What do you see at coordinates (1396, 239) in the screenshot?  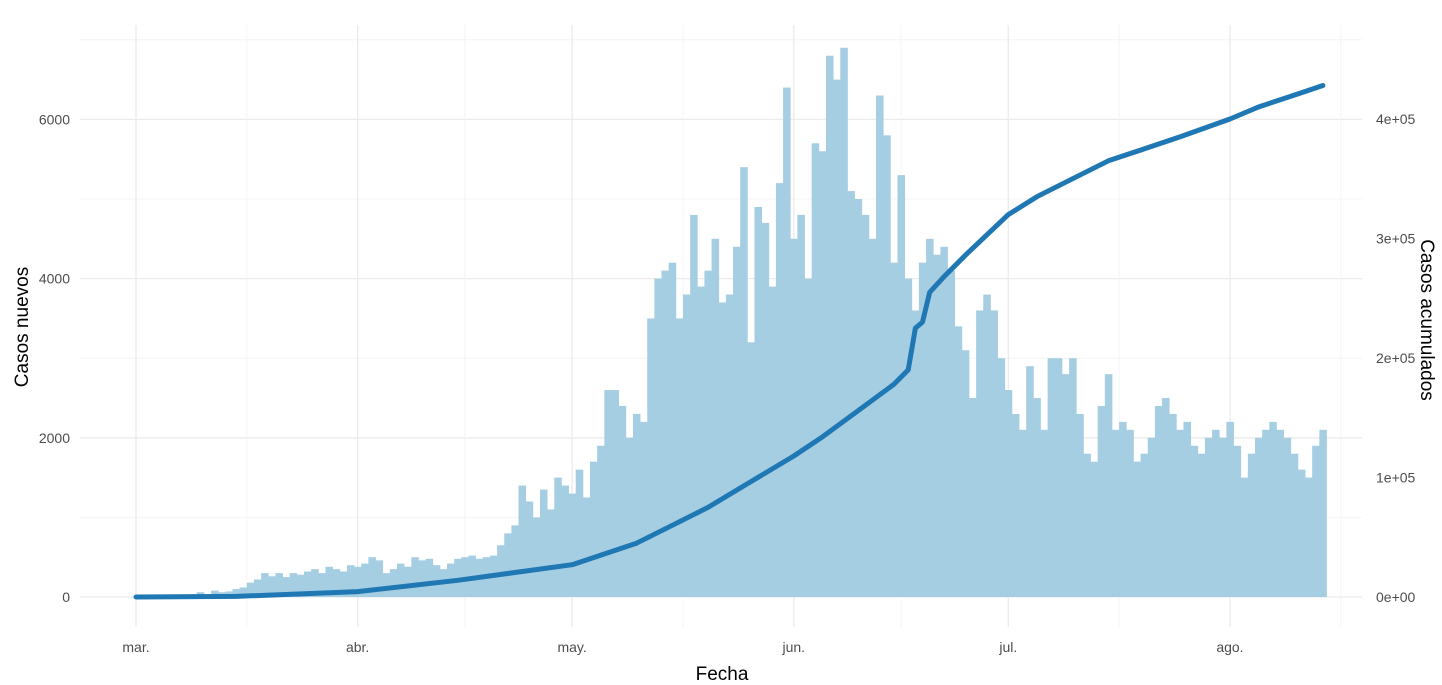 I see `y2-tick-label: 3e+05` at bounding box center [1396, 239].